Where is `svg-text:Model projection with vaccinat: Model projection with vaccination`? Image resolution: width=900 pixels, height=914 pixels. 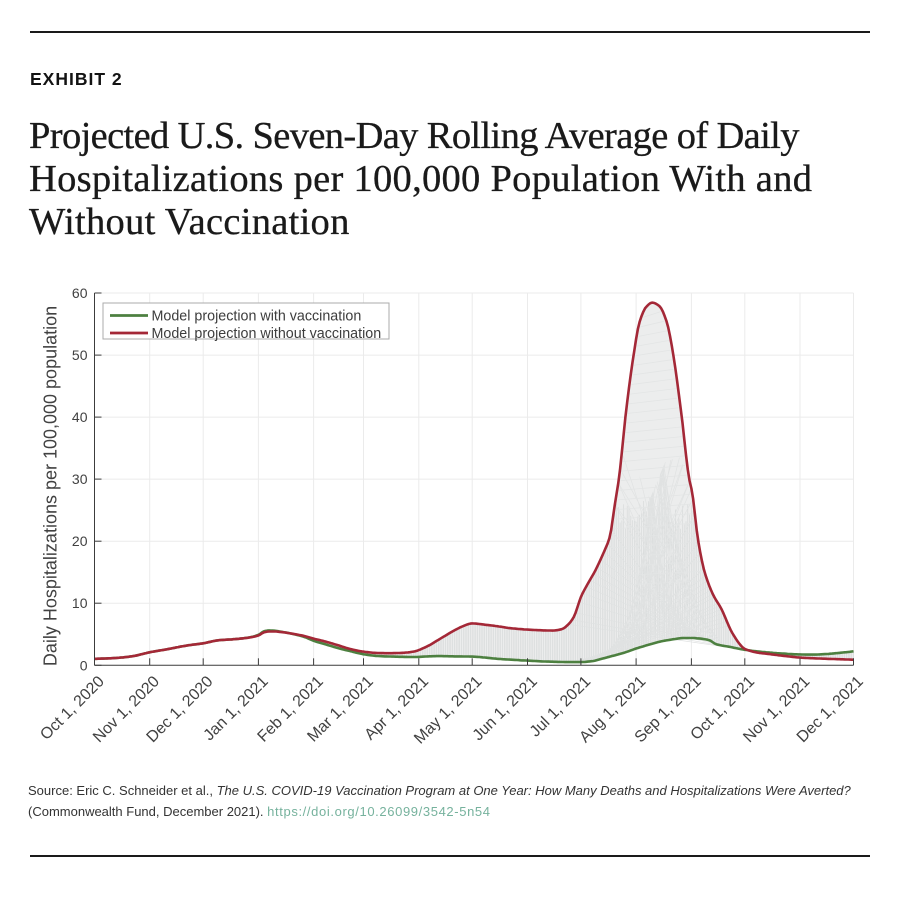
svg-text:Model projection with vaccinat: Model projection with vaccination is located at coordinates (257, 317).